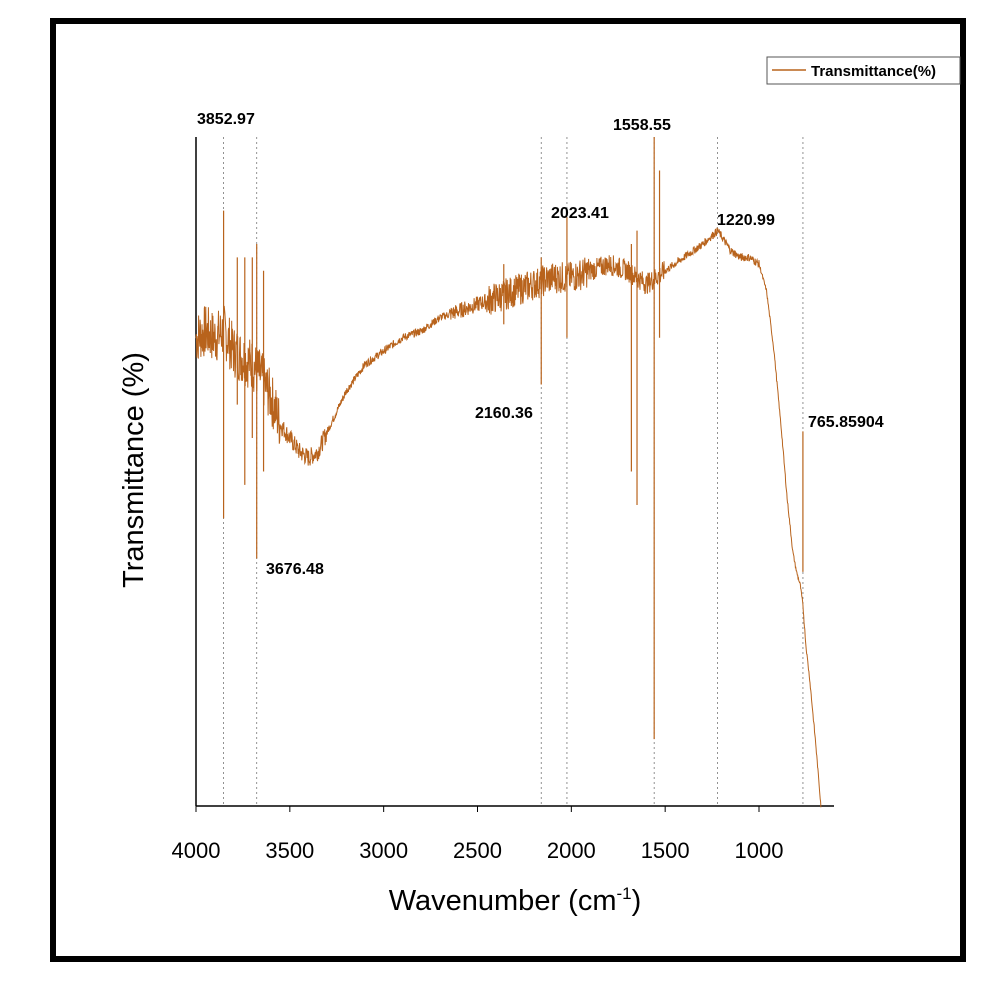 This screenshot has width=1000, height=1000. Describe the element at coordinates (134, 470) in the screenshot. I see `y-axis-title: Transmittance (%)` at that location.